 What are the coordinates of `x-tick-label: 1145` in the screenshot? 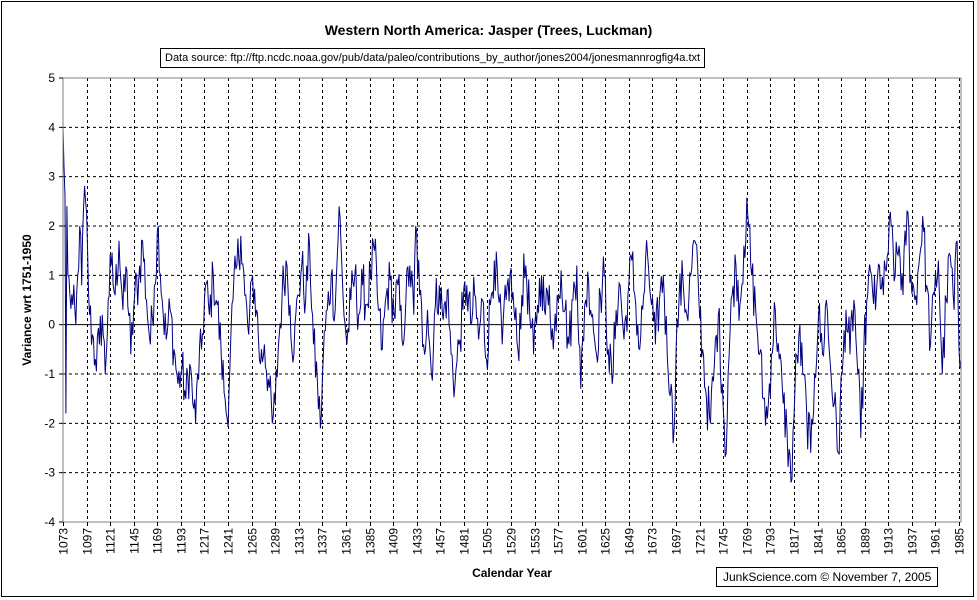 It's located at (135, 541).